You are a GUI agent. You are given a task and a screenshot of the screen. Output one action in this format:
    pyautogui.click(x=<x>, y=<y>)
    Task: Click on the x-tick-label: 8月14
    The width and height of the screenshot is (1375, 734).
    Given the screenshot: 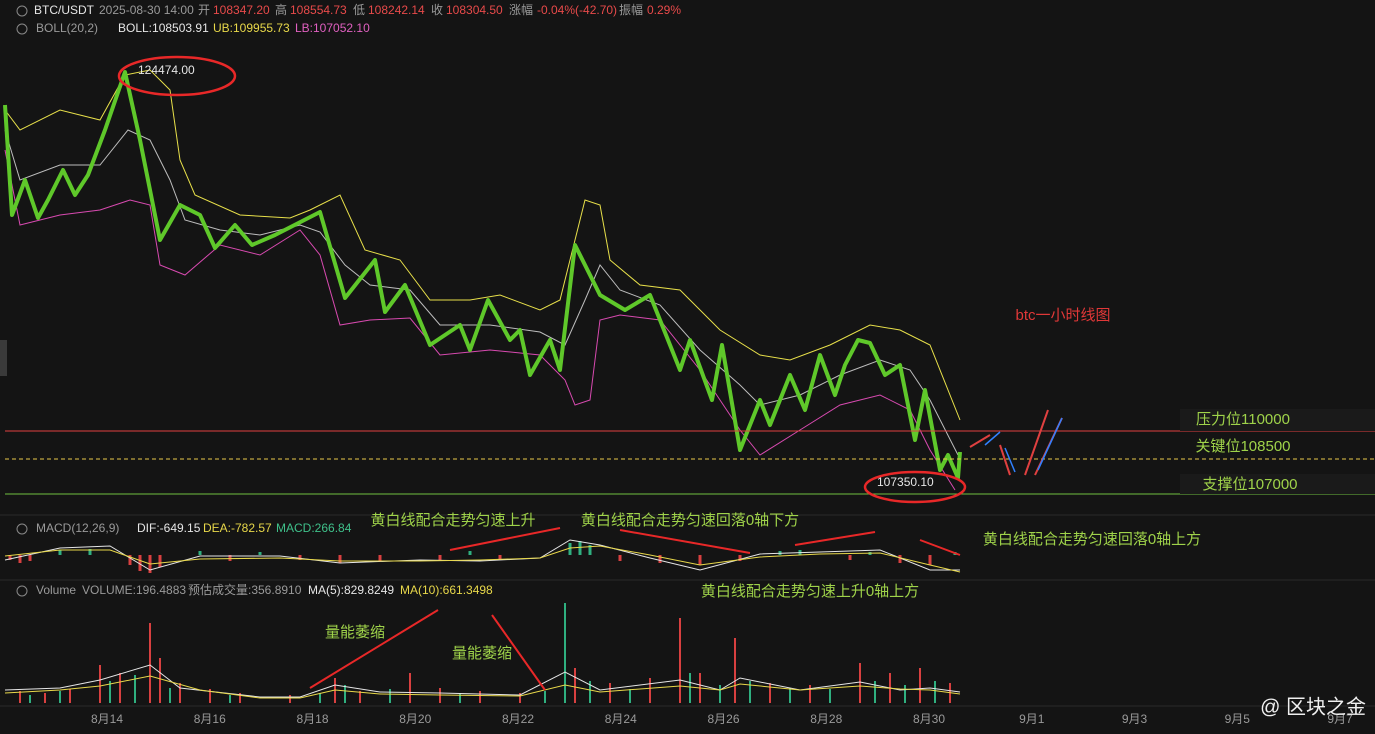 What is the action you would take?
    pyautogui.click(x=107, y=719)
    